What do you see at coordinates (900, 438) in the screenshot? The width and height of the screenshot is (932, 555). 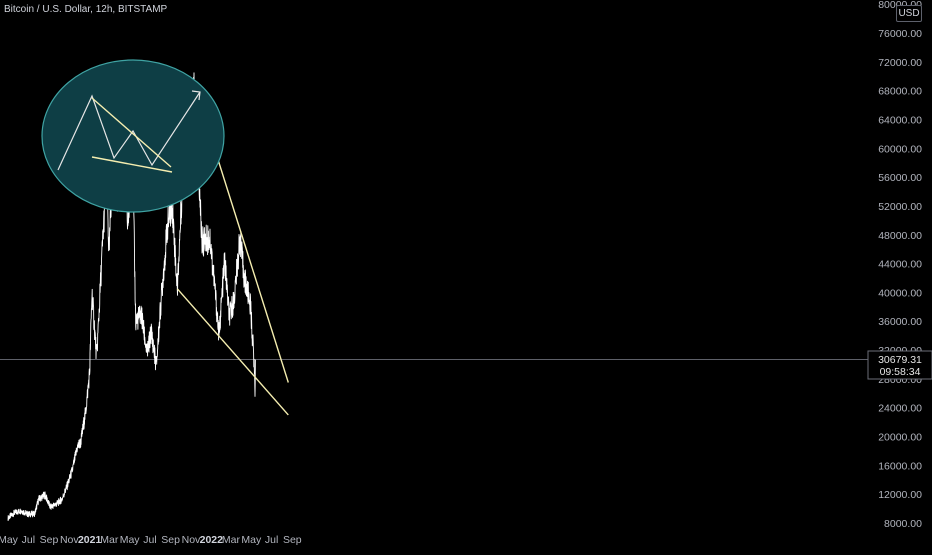 I see `y-tick-label: 20000.00` at bounding box center [900, 438].